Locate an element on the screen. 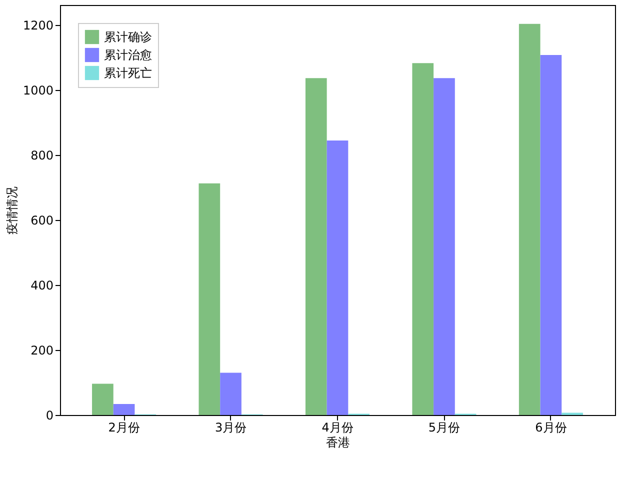 The image size is (640, 480). legend-label: 累计死亡 is located at coordinates (128, 73).